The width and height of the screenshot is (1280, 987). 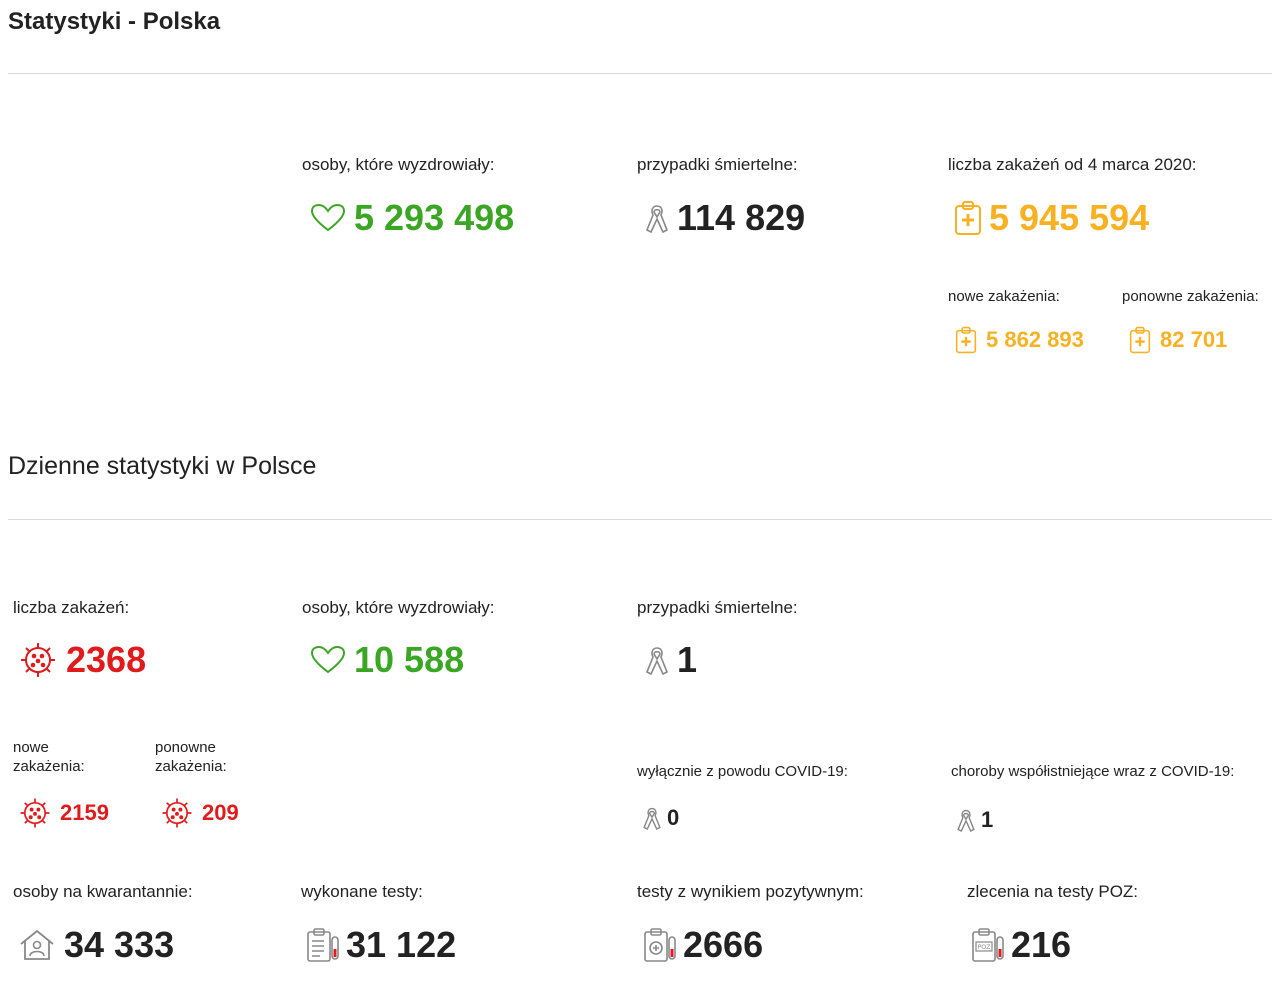 I want to click on positive-tests-stat: 2666, so click(x=703, y=945).